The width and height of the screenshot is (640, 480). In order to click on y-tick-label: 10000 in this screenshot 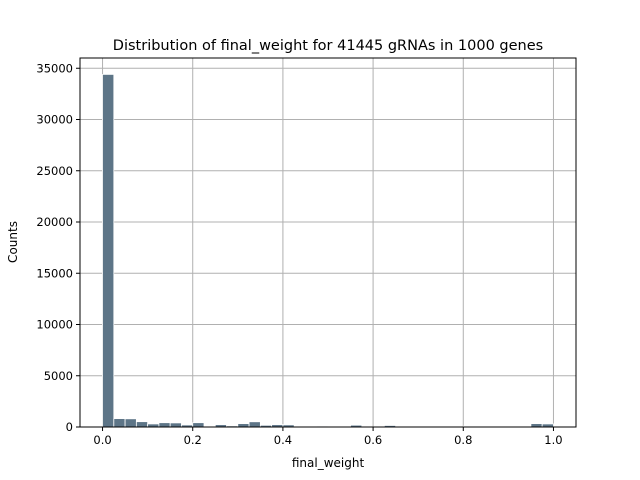, I will do `click(54, 325)`.